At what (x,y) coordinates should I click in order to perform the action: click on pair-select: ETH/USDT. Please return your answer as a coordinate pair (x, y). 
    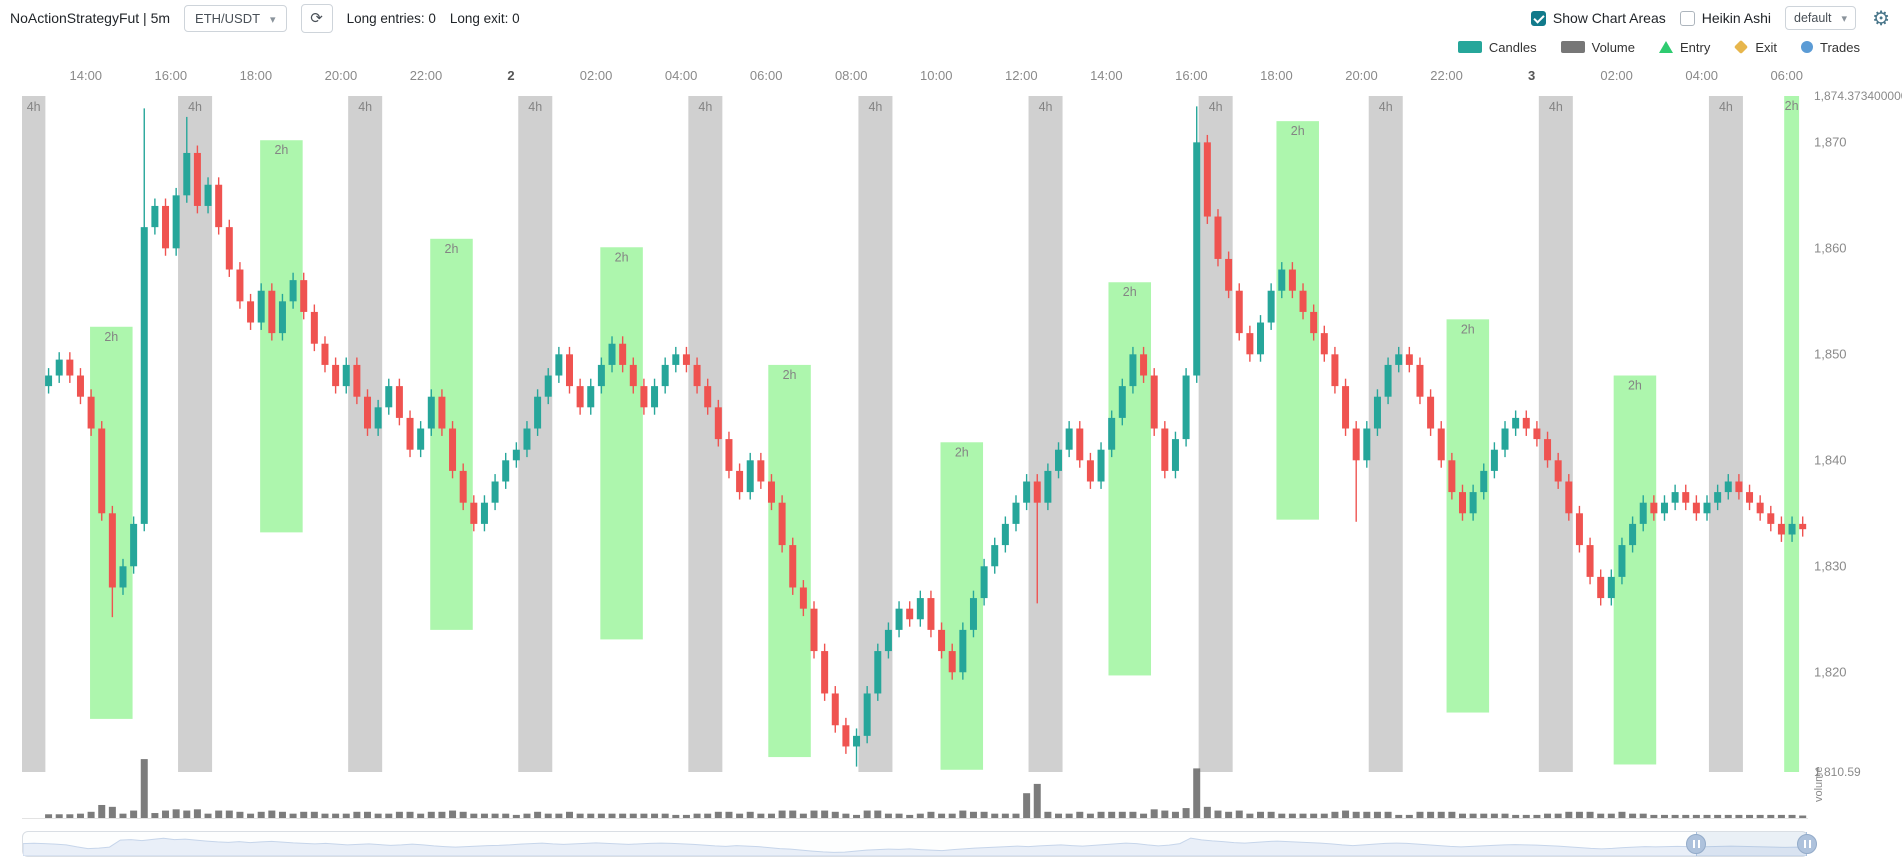
    Looking at the image, I should click on (235, 18).